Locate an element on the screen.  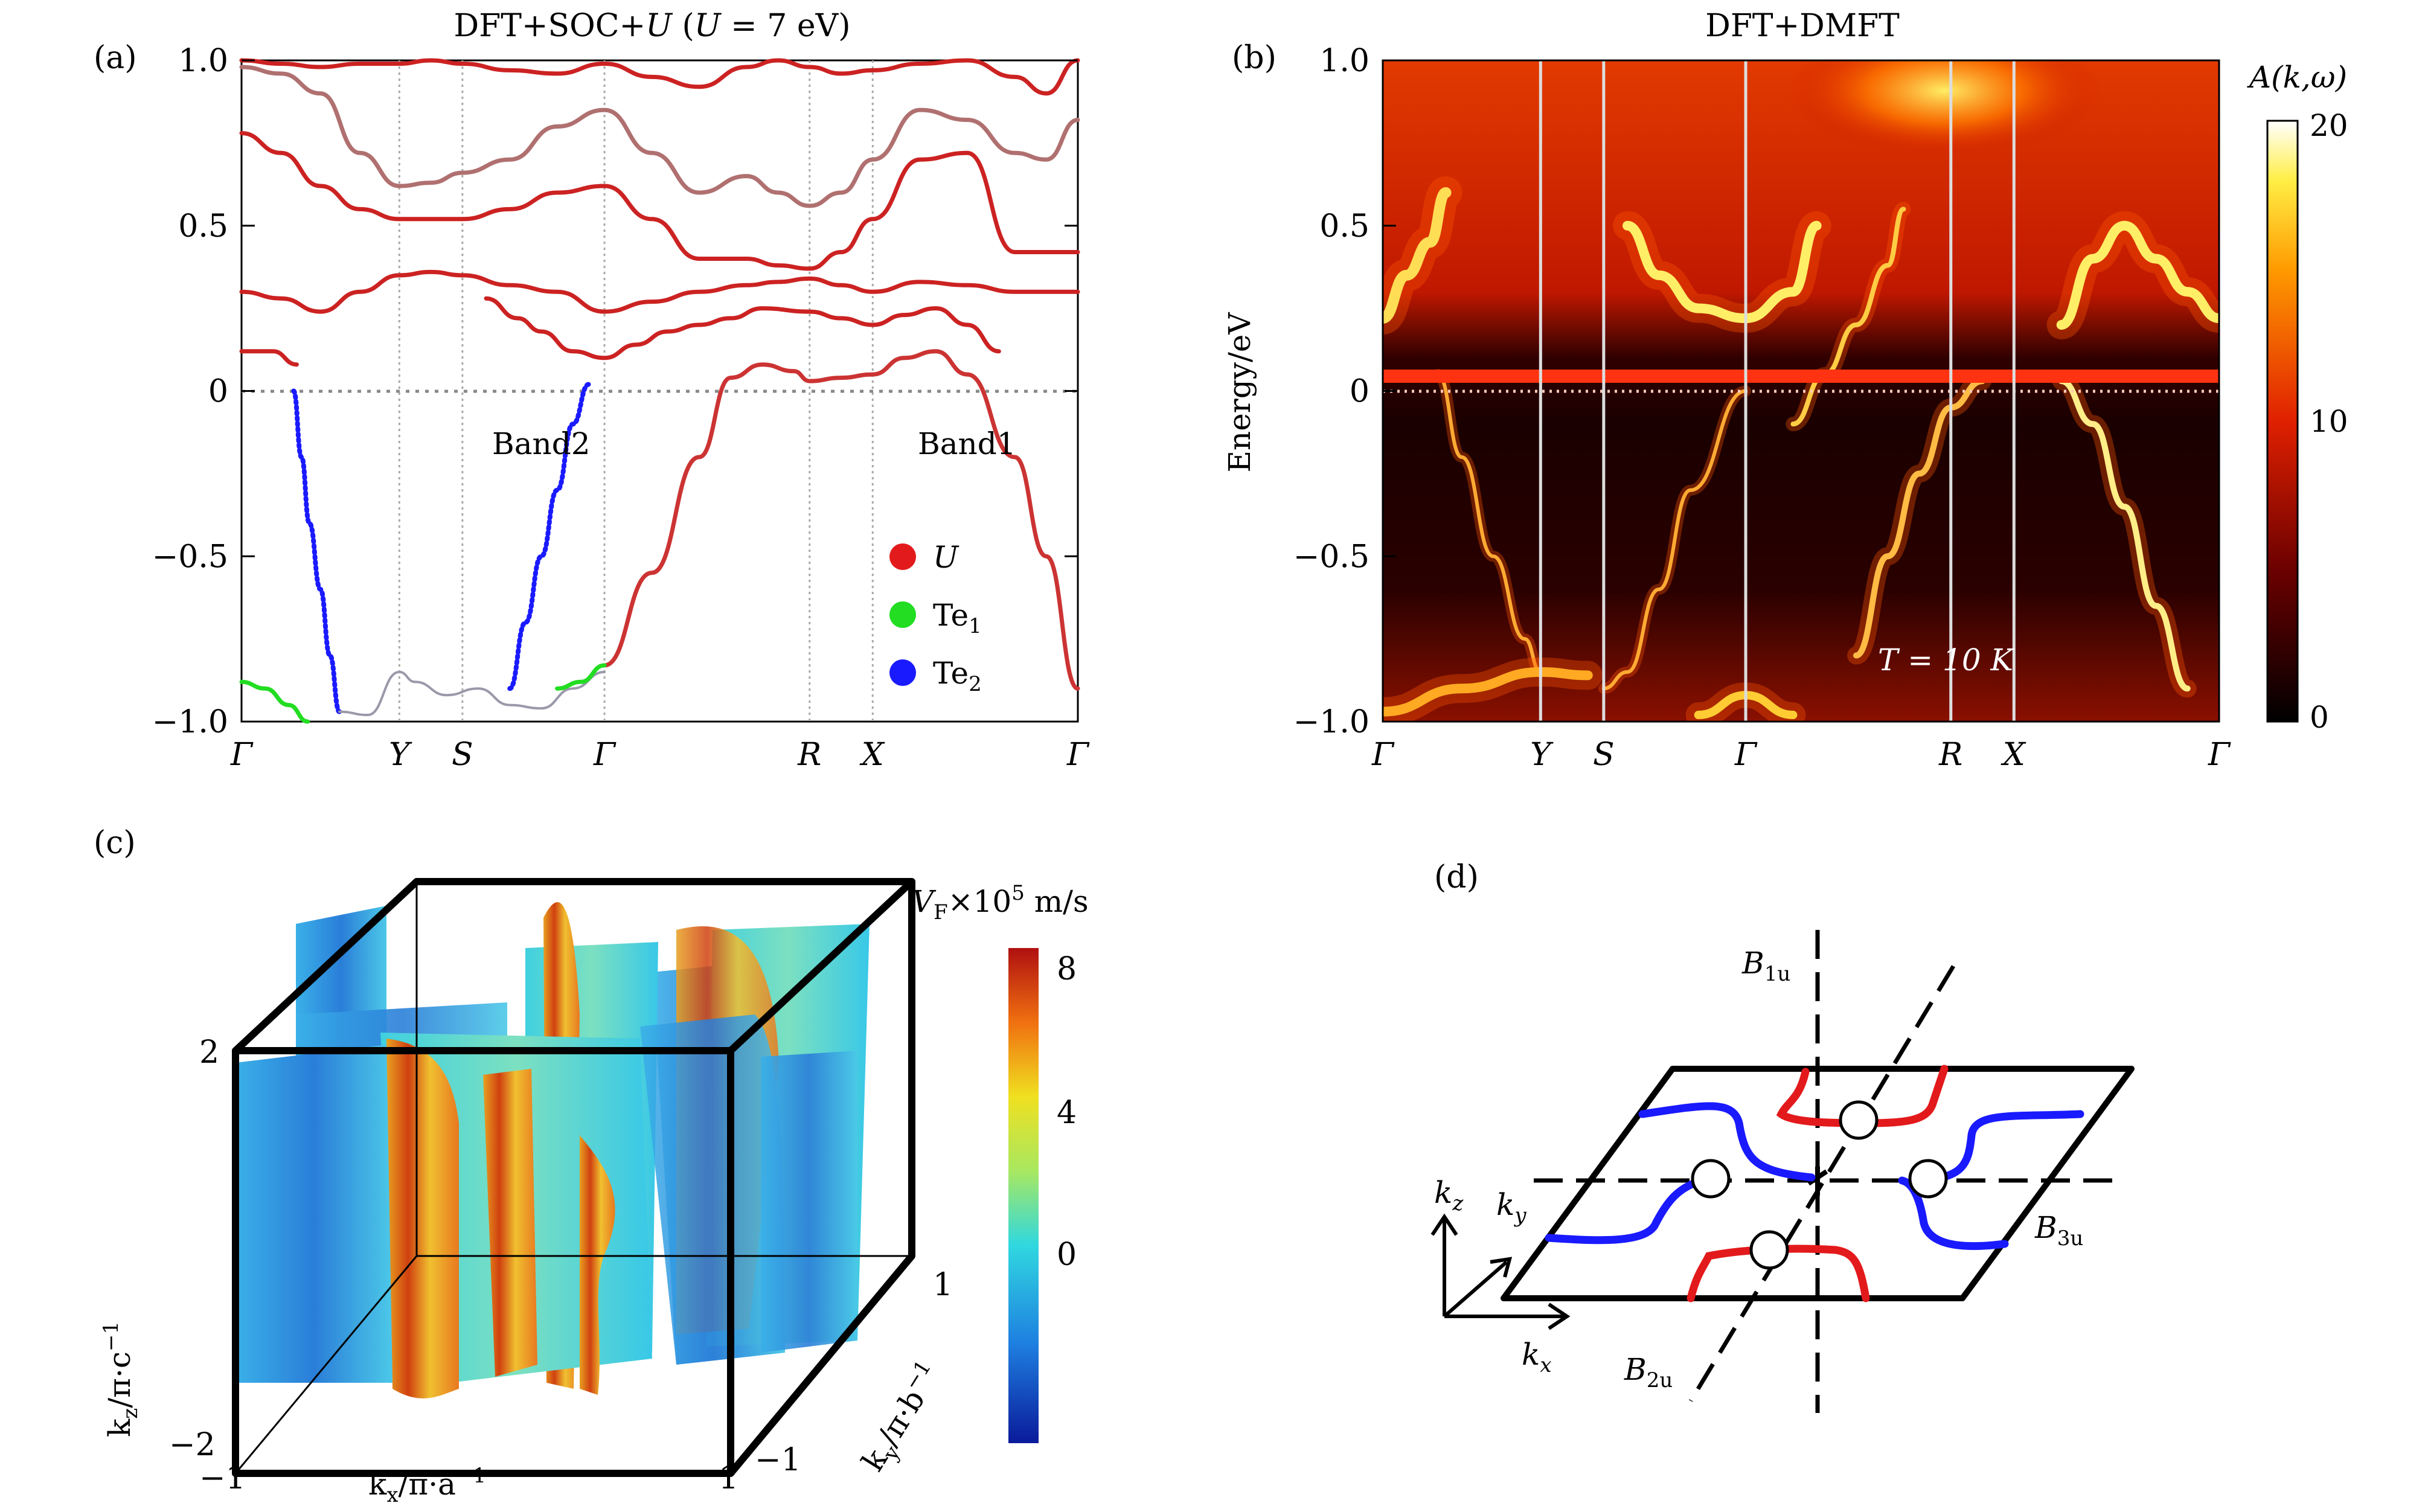
axes-triad is located at coordinates (1500, 1271).